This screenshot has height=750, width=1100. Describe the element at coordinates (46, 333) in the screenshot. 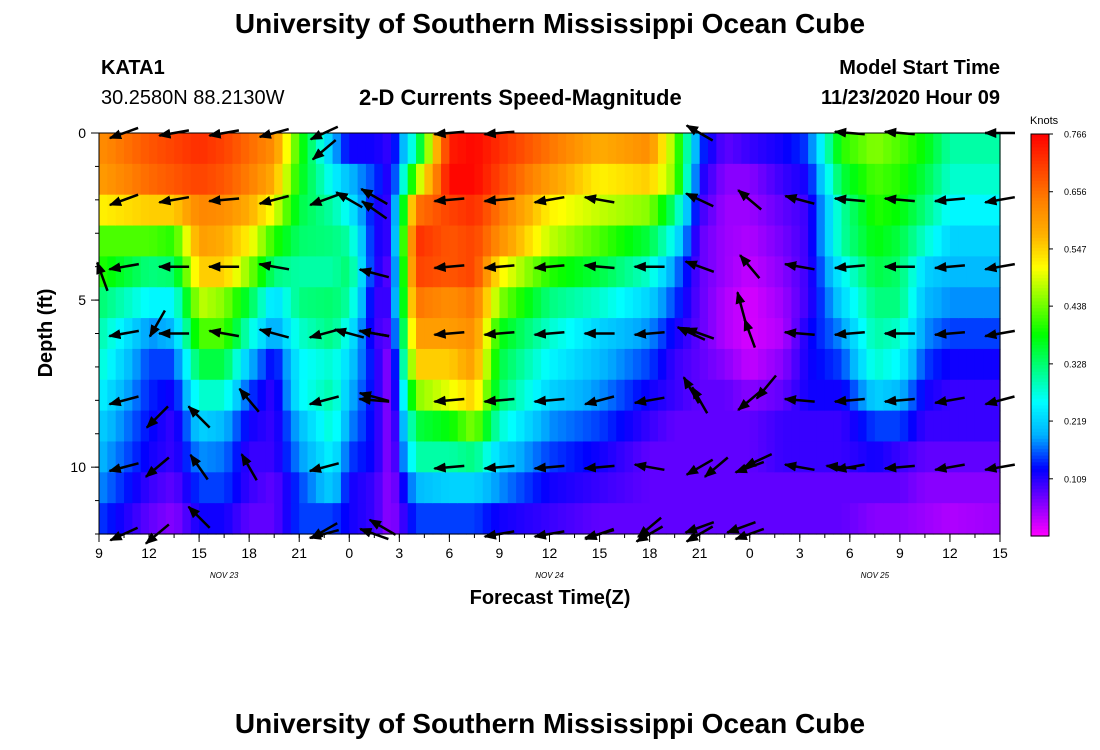

I see `y-axis-label: Depth (ft)` at that location.